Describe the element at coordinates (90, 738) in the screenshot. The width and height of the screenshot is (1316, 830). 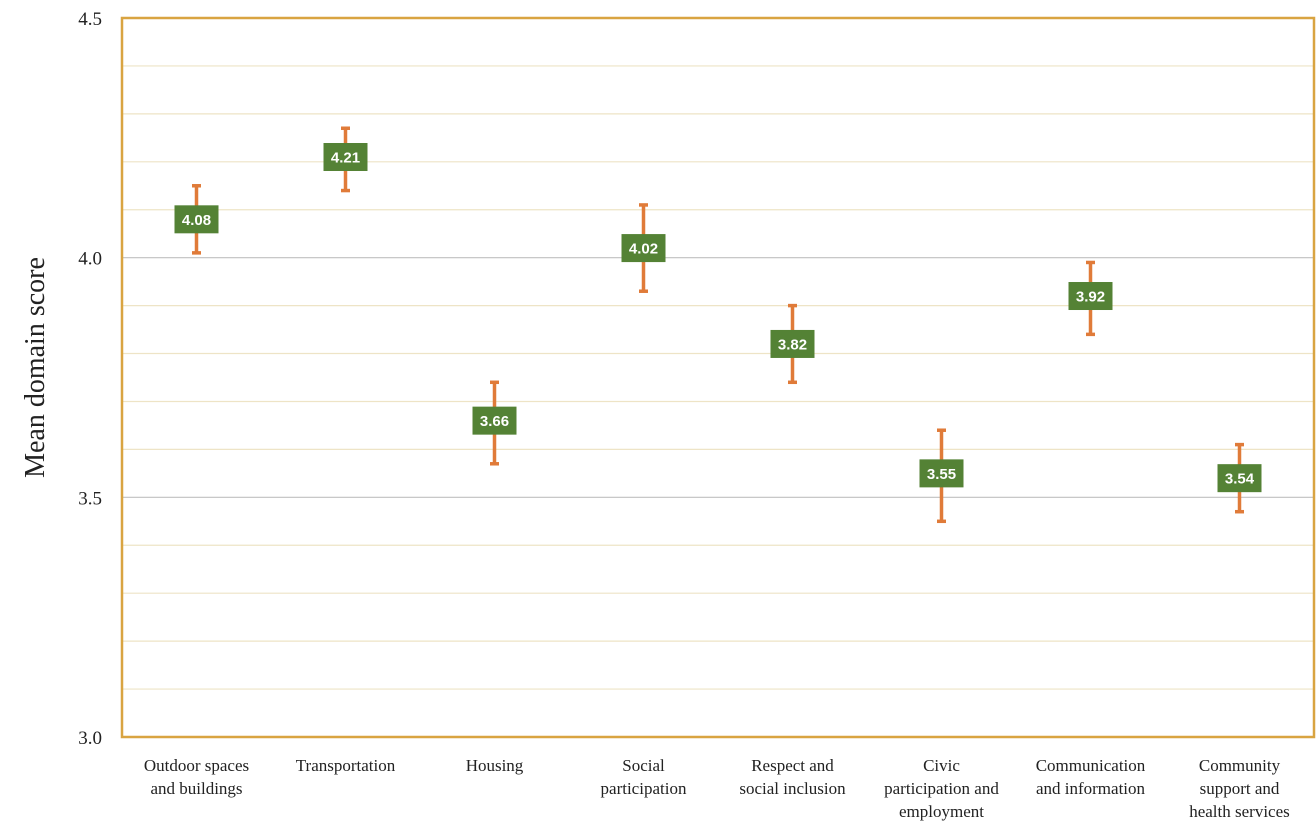
I see `y-tick-label: 3.0` at that location.